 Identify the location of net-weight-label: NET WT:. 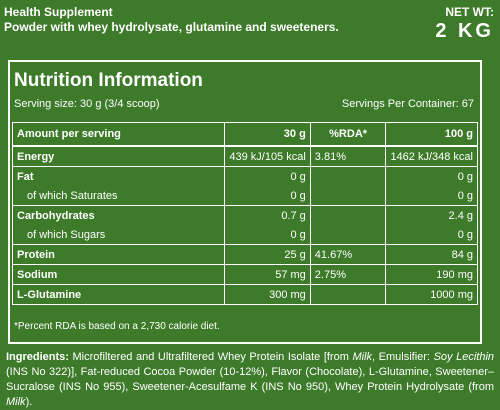
(469, 12).